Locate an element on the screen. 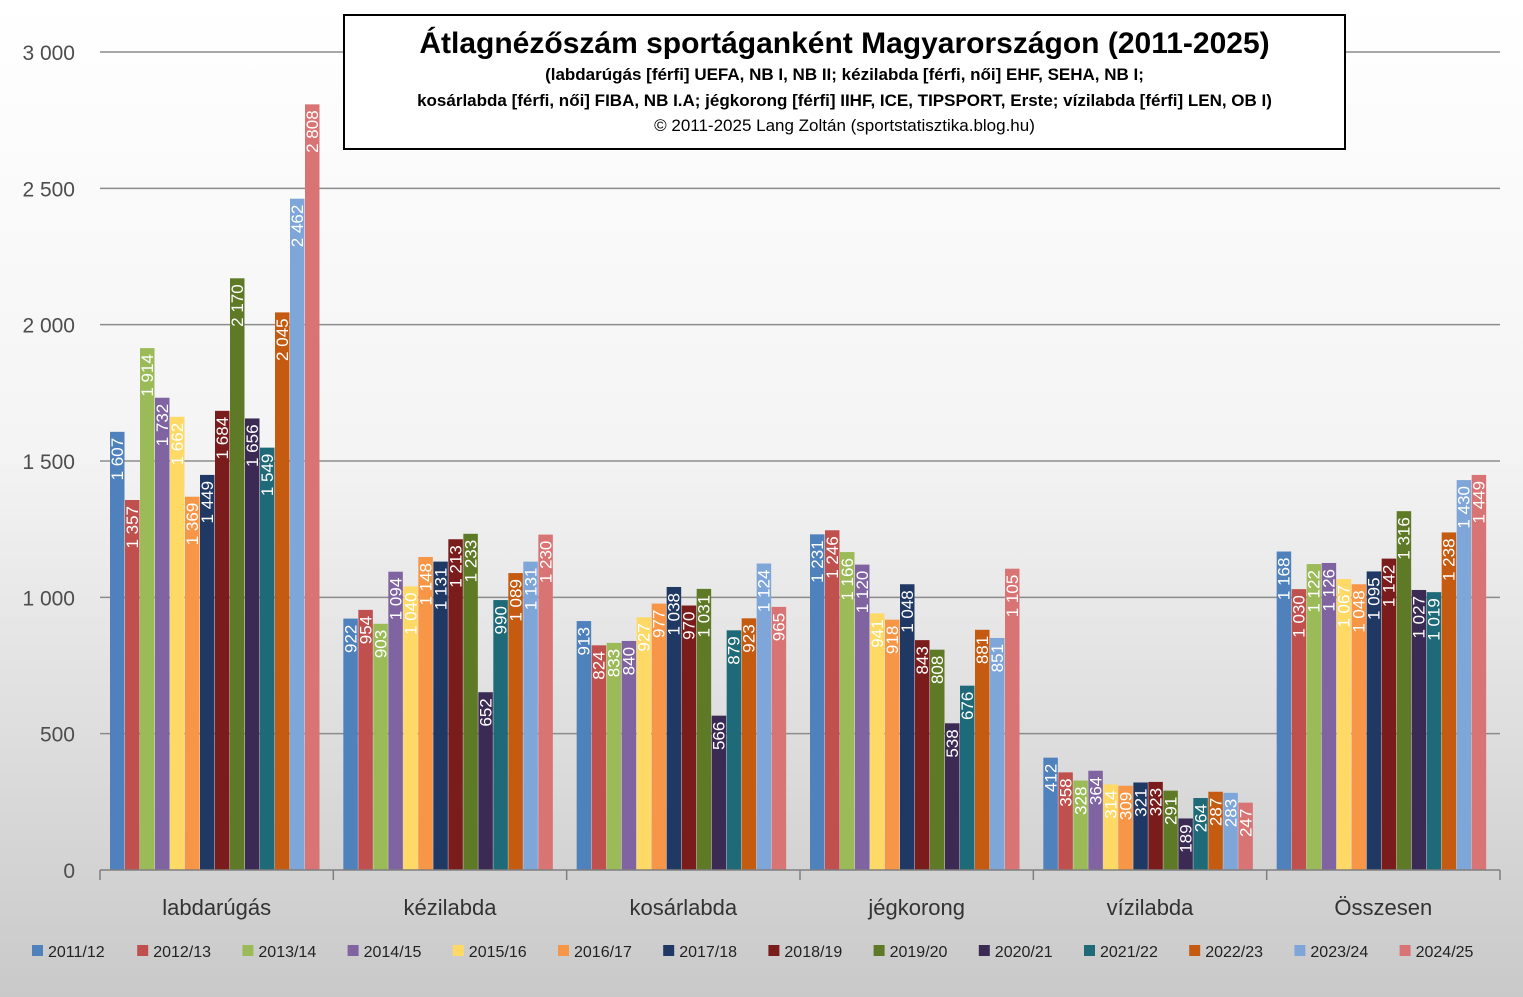 The height and width of the screenshot is (997, 1523). bar-data-label: 1 142 is located at coordinates (1389, 586).